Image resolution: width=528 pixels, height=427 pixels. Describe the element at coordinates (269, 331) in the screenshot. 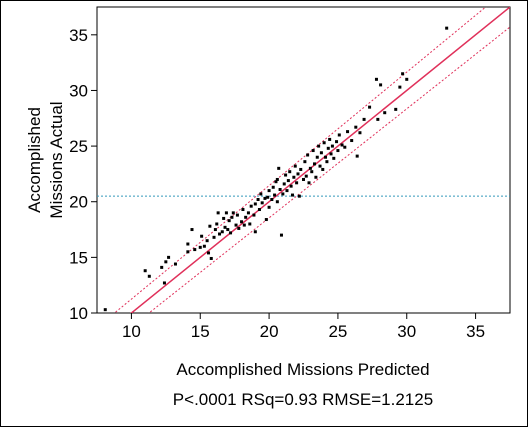

I see `x-tick-label: 20` at that location.